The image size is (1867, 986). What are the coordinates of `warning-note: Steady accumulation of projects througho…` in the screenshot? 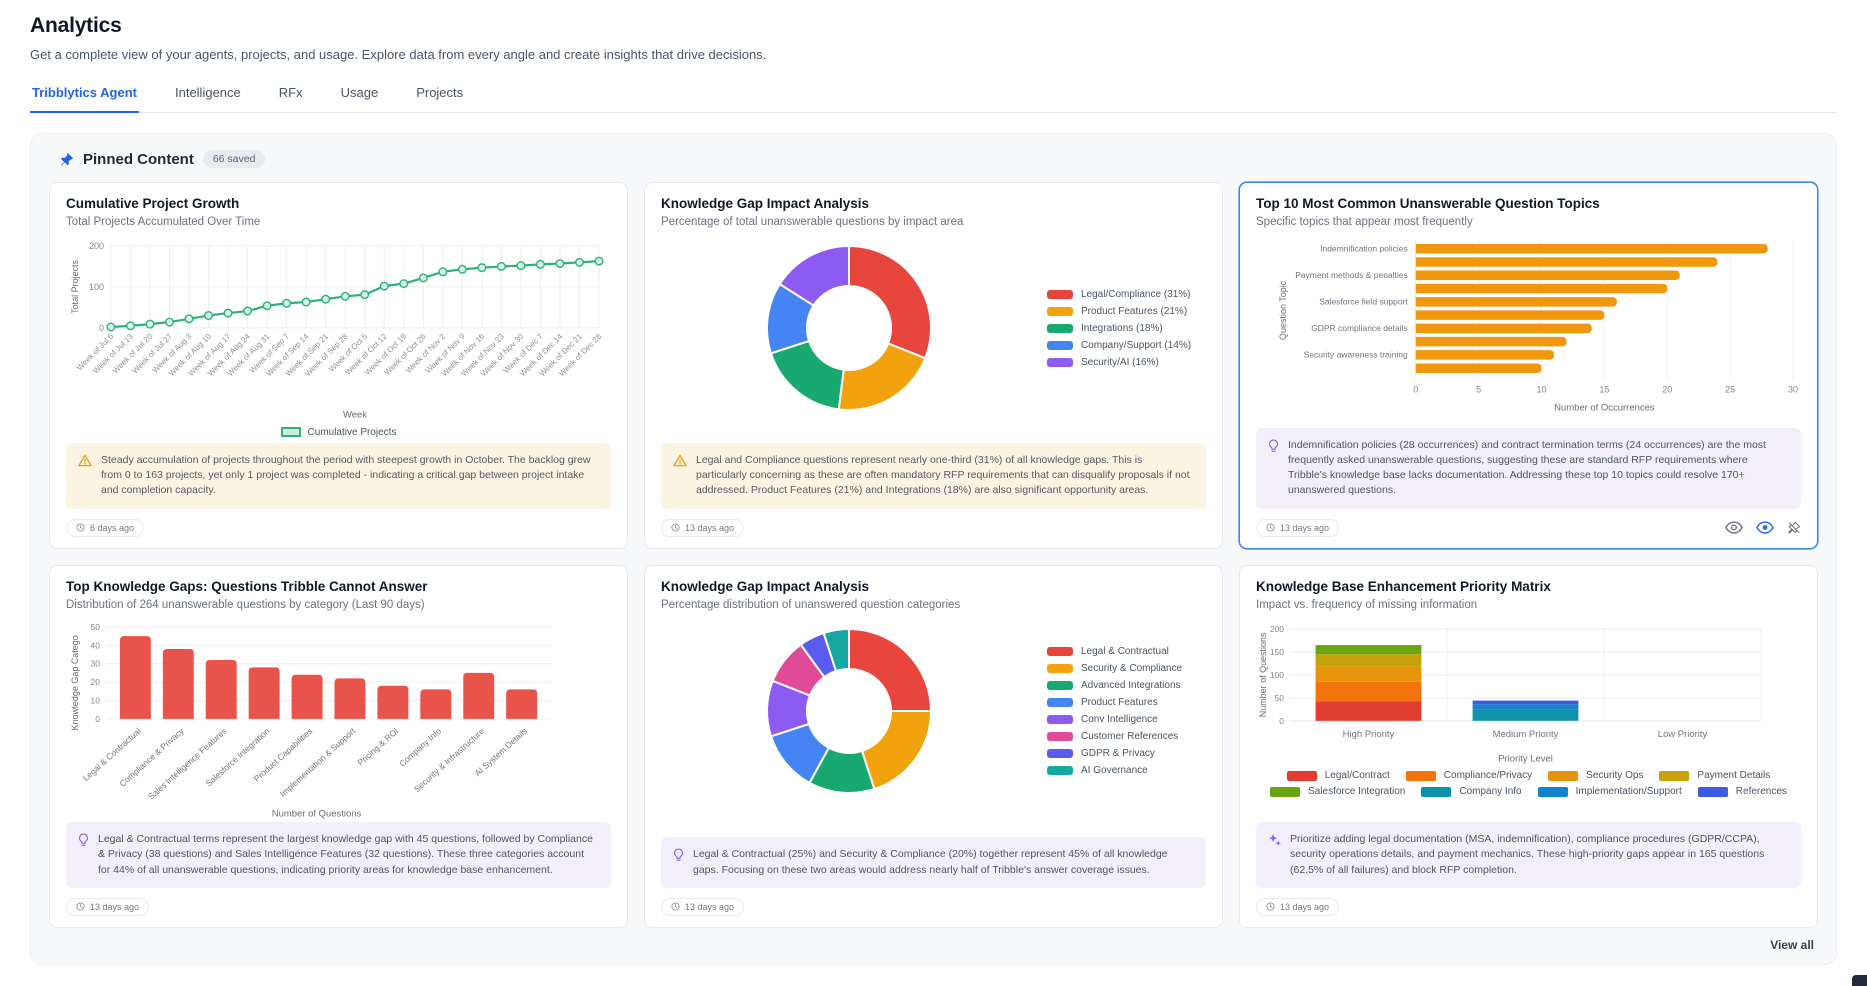 It's located at (338, 475).